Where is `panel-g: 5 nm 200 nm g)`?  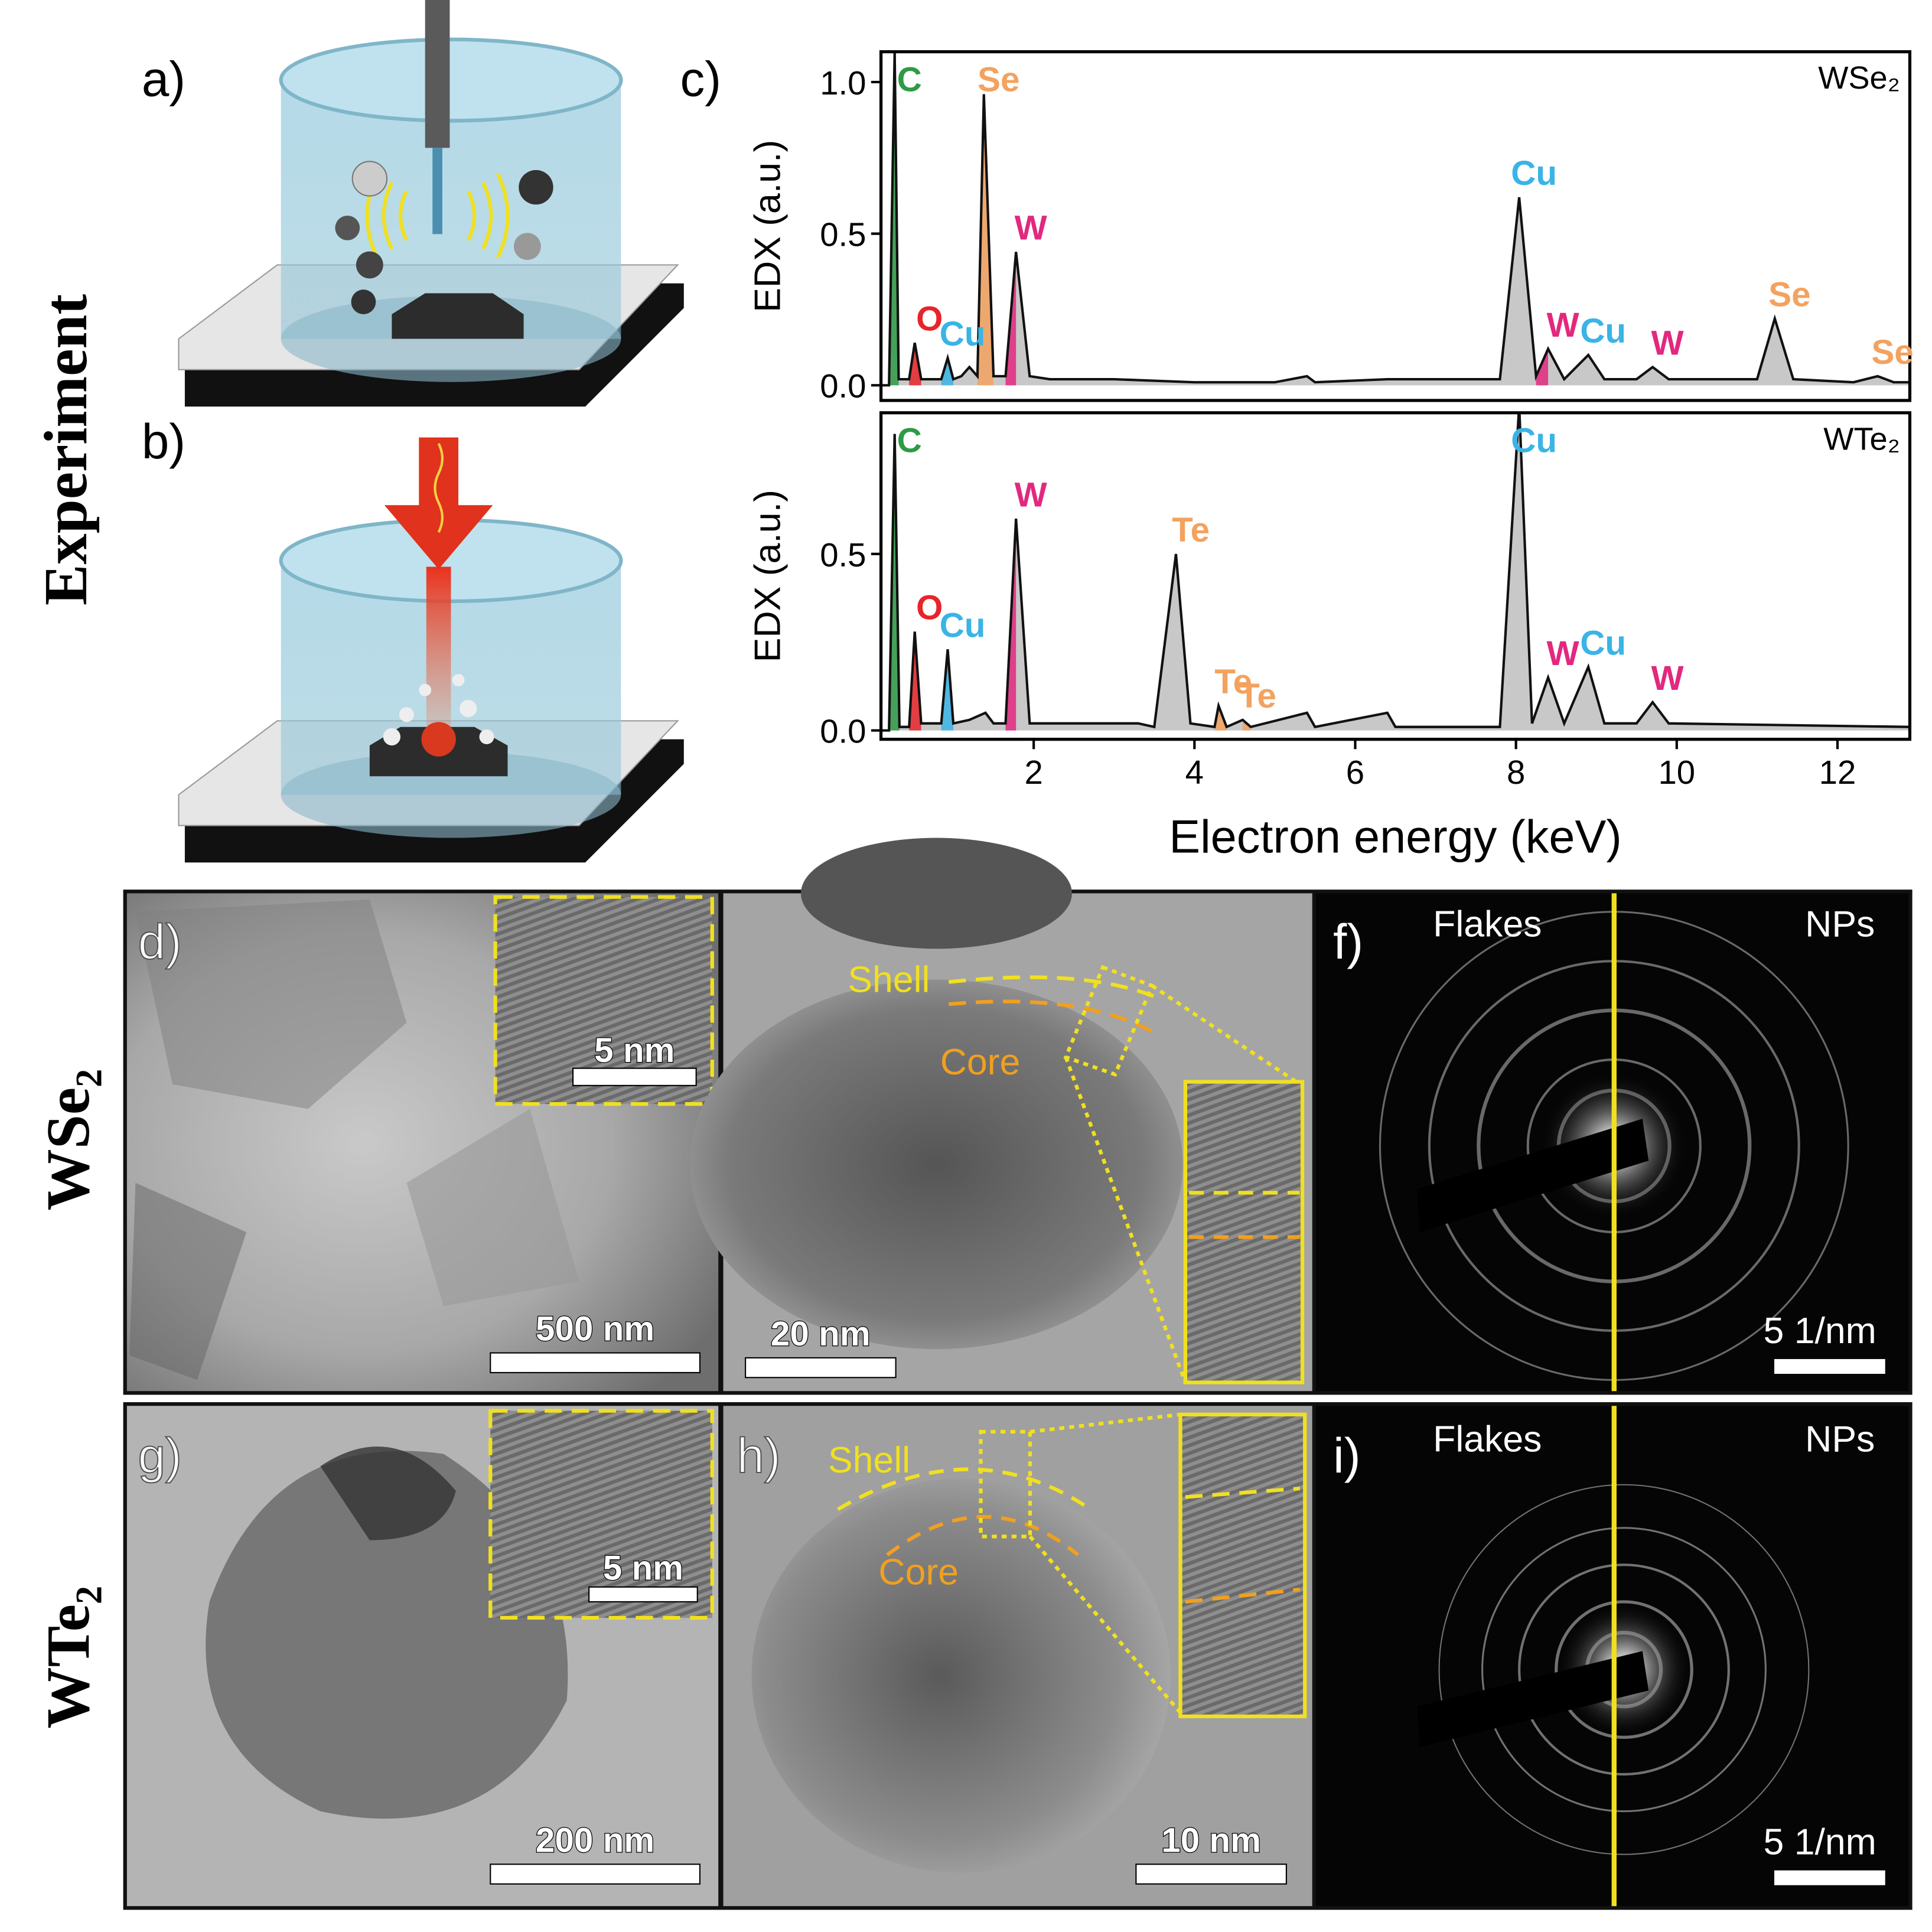 panel-g: 5 nm 200 nm g) is located at coordinates (423, 1657).